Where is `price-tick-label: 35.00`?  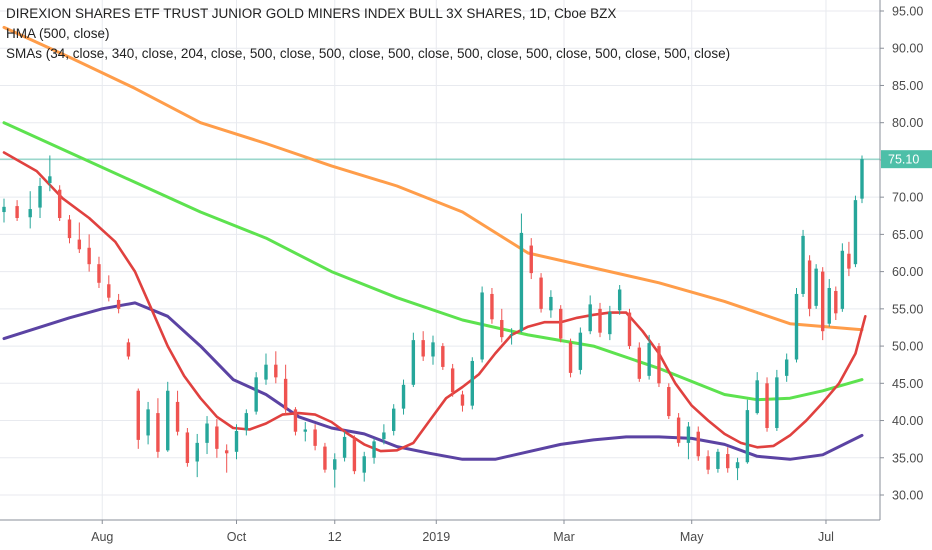
price-tick-label: 35.00 is located at coordinates (907, 458).